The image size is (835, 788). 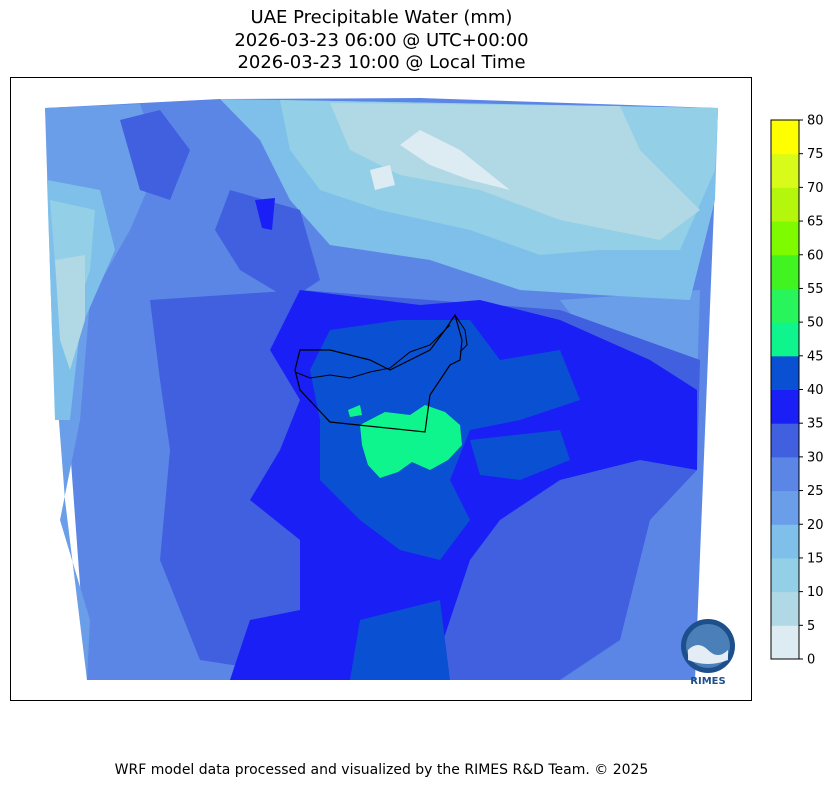 What do you see at coordinates (815, 356) in the screenshot?
I see `colorbar-tick-label: 45` at bounding box center [815, 356].